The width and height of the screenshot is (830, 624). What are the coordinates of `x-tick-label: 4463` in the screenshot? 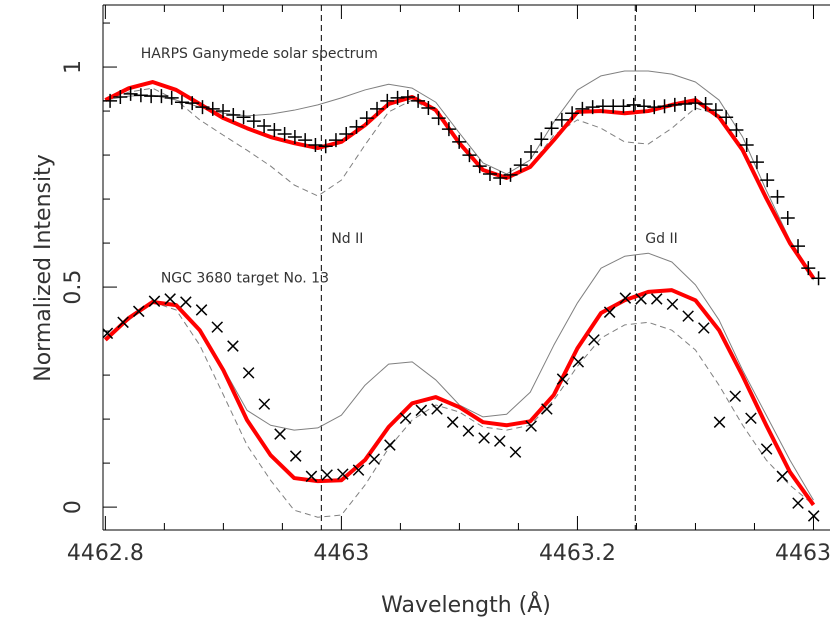 It's located at (341, 553).